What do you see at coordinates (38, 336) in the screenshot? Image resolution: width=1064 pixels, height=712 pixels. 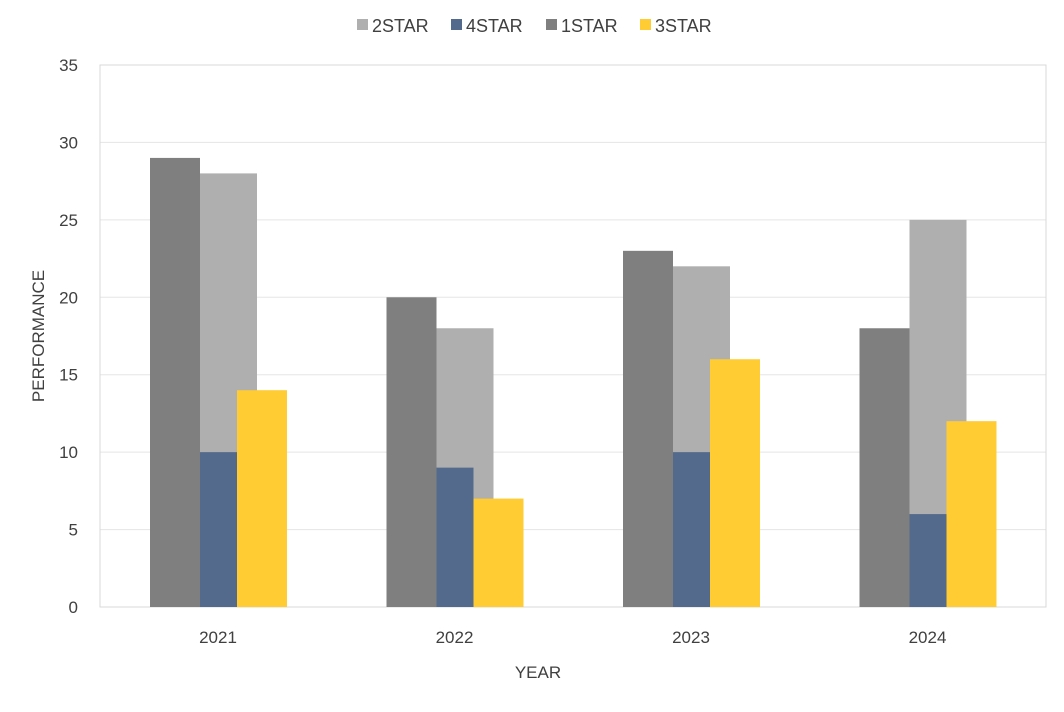 I see `y-axis-title: PERFORMANCE` at bounding box center [38, 336].